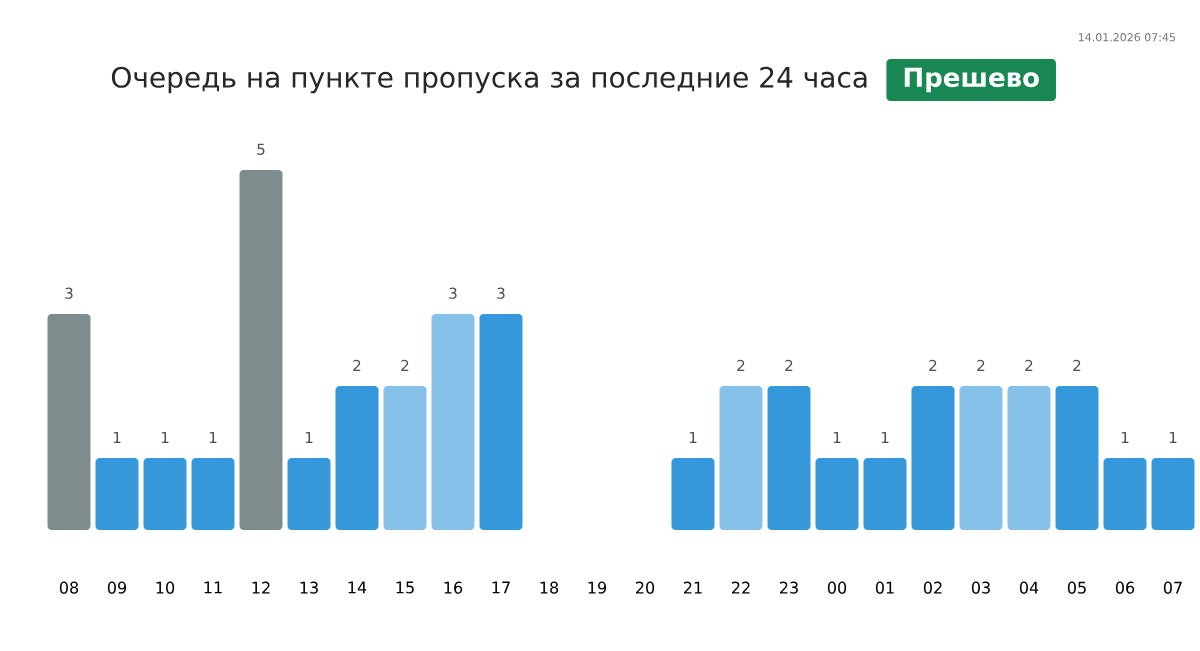 This screenshot has width=1200, height=651. I want to click on x-tick-label: 23, so click(788, 587).